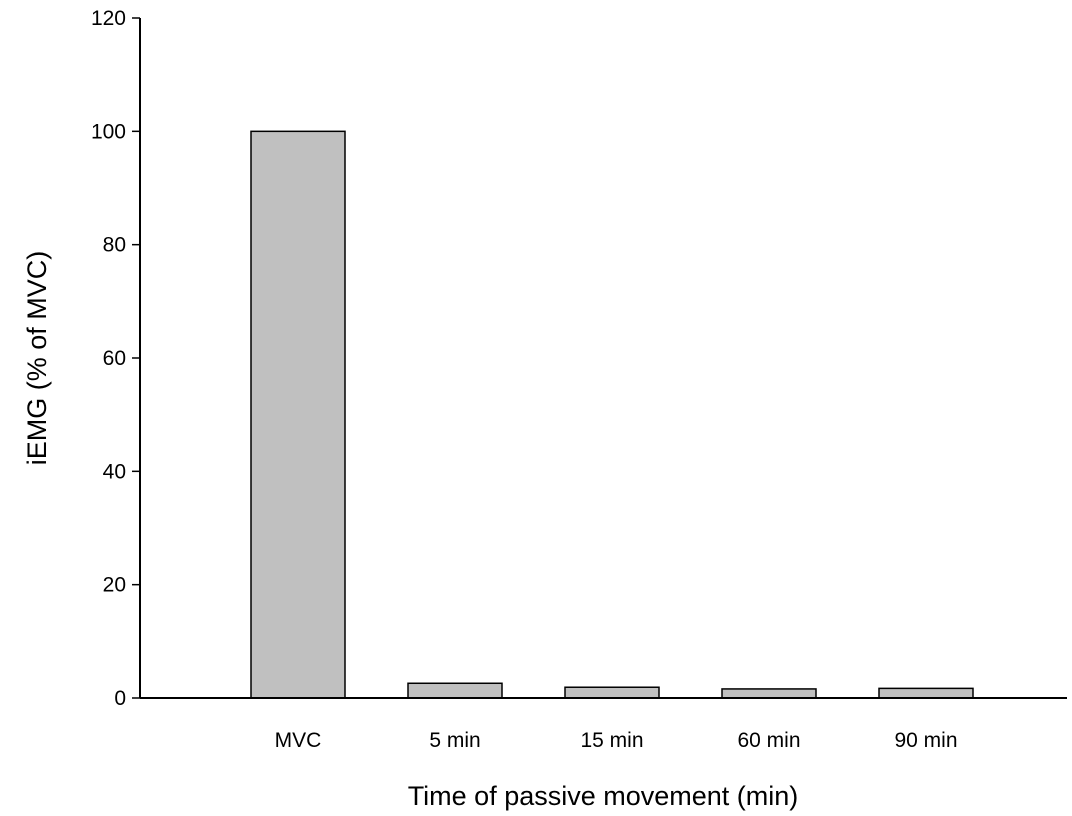  Describe the element at coordinates (114, 471) in the screenshot. I see `y-tick-label: 40` at that location.